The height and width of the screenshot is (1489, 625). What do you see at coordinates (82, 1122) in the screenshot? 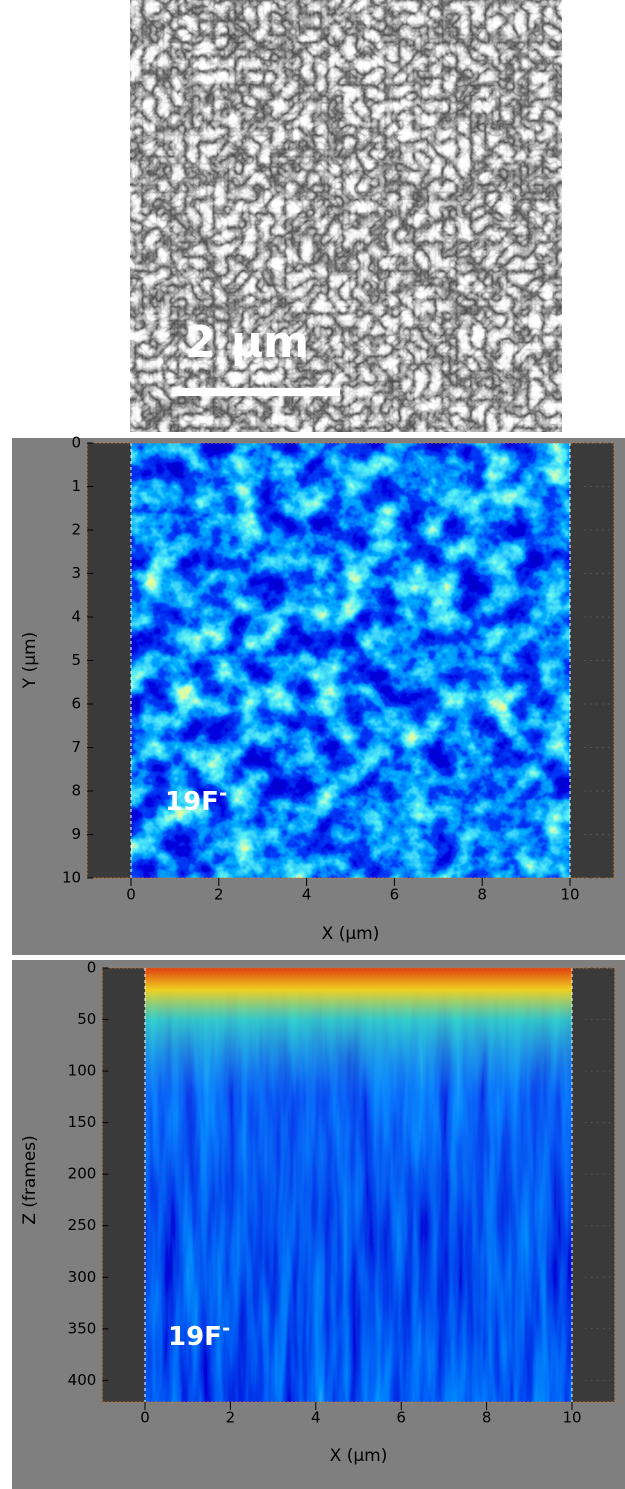
I see `y-tick-label: 150` at bounding box center [82, 1122].